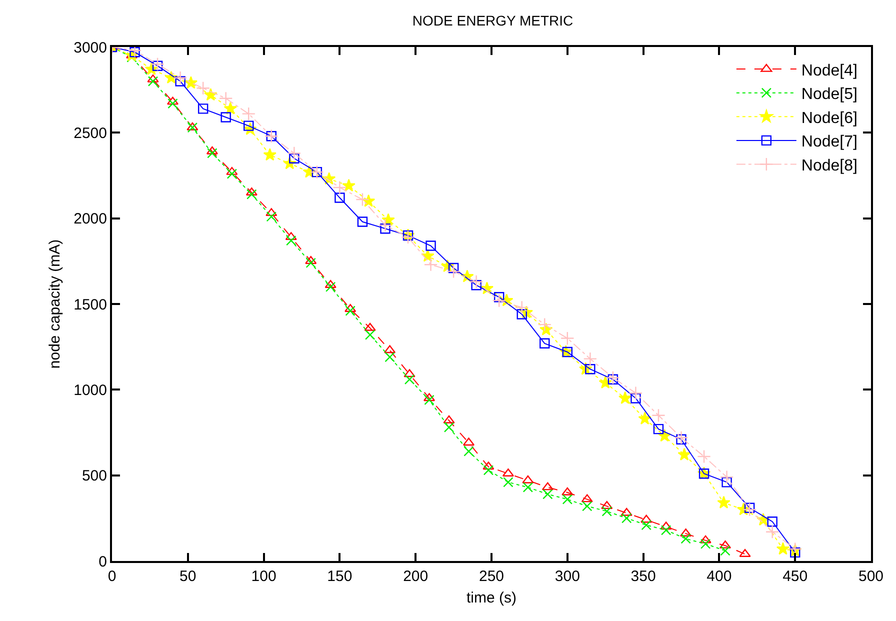 This screenshot has height=621, width=896. What do you see at coordinates (829, 118) in the screenshot?
I see `legend-label: Node[6]` at bounding box center [829, 118].